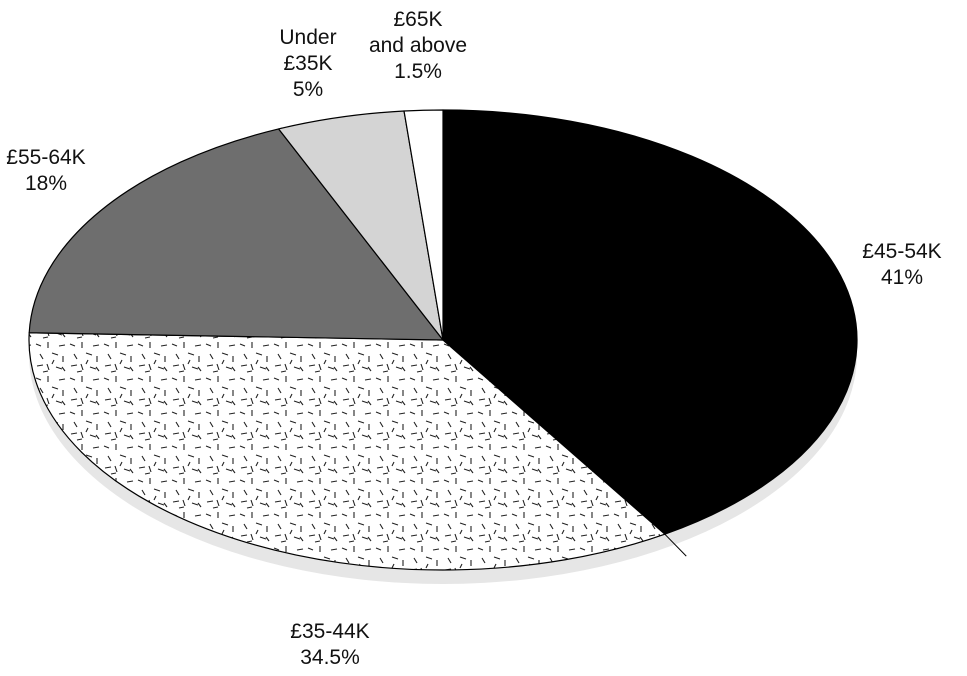 This screenshot has height=676, width=967. I want to click on pie-label-35-44k: £35-44K 34.5%, so click(329, 644).